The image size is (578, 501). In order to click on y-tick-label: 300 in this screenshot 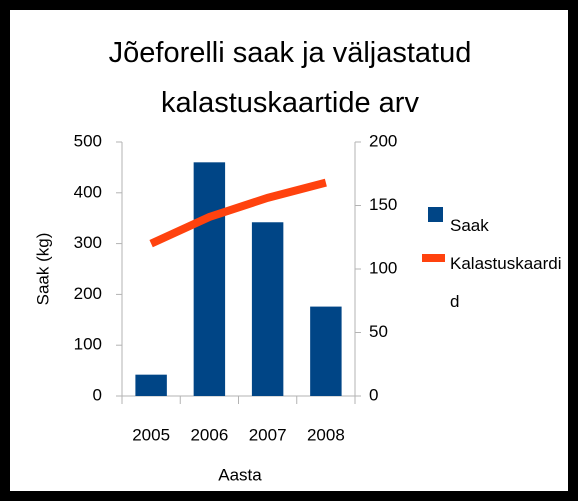, I will do `click(88, 242)`.